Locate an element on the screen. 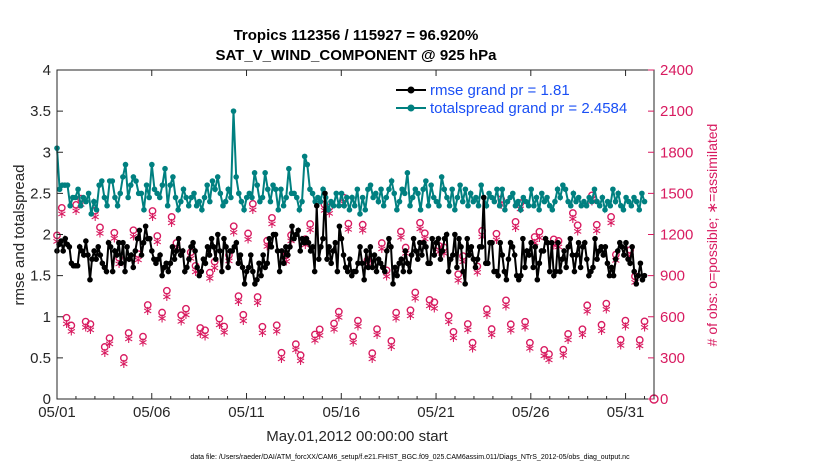 The height and width of the screenshot is (470, 830). x-tick-label: 05/21 is located at coordinates (436, 412).